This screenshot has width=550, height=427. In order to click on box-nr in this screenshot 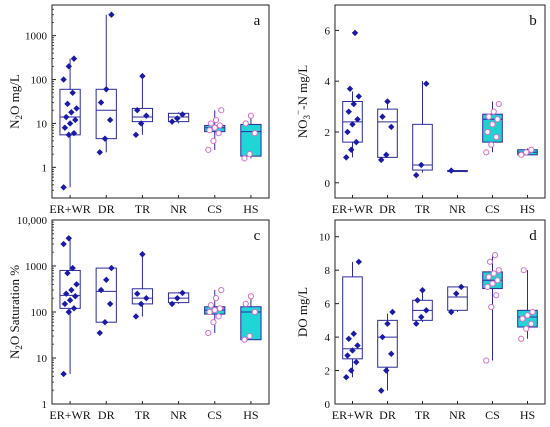, I will do `click(178, 118)`.